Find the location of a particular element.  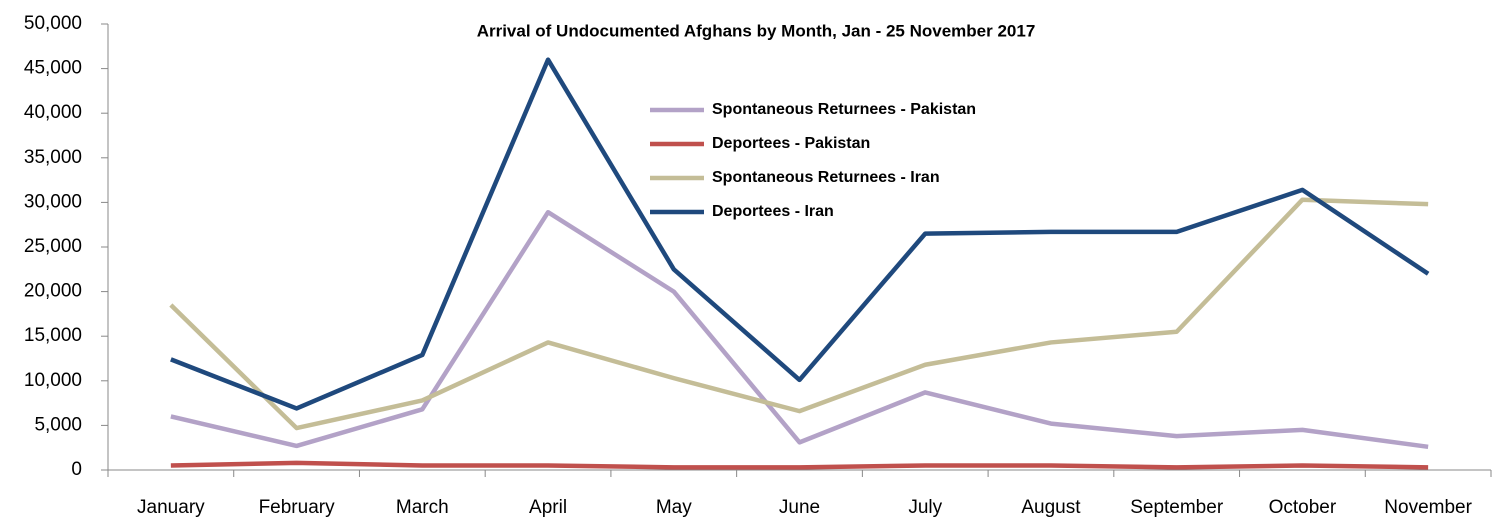

y-tick-label: 45,000 is located at coordinates (53, 68).